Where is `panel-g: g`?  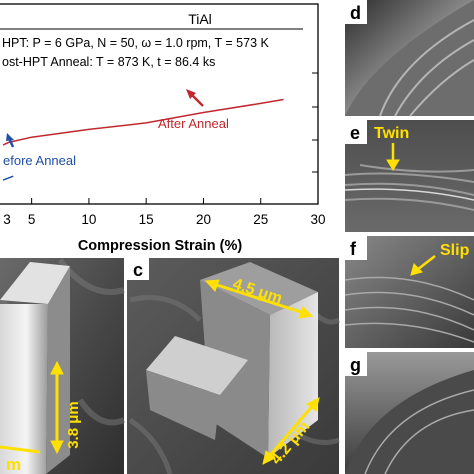
panel-g: g is located at coordinates (409, 413).